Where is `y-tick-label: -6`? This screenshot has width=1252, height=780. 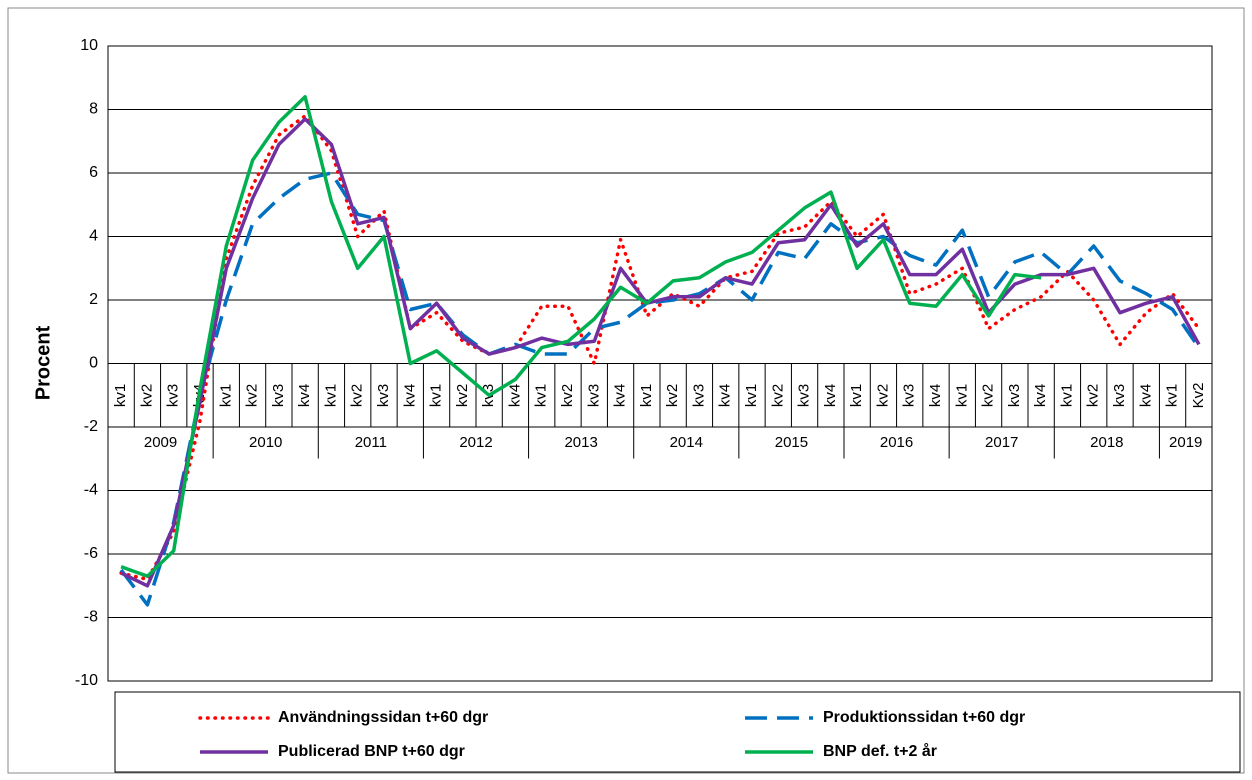 y-tick-label: -6 is located at coordinates (91, 553).